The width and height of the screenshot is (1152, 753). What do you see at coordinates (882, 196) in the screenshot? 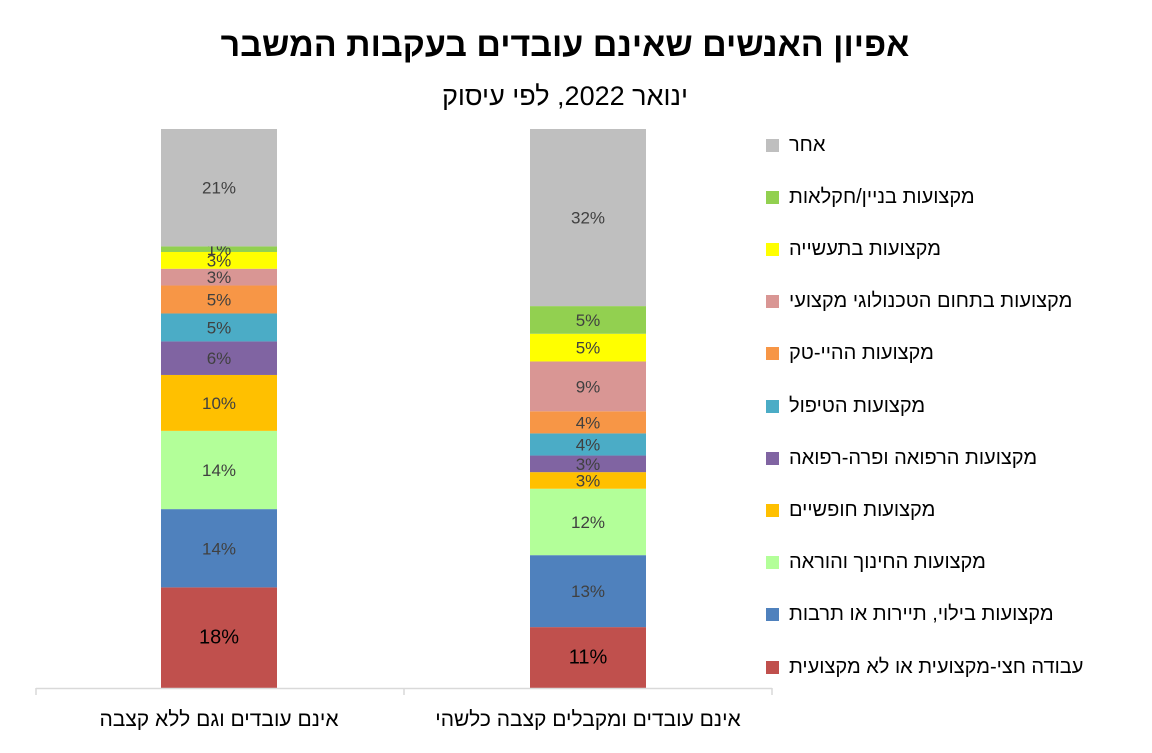
I see `legend-label: מקצועות בניין/חקלאות` at bounding box center [882, 196].